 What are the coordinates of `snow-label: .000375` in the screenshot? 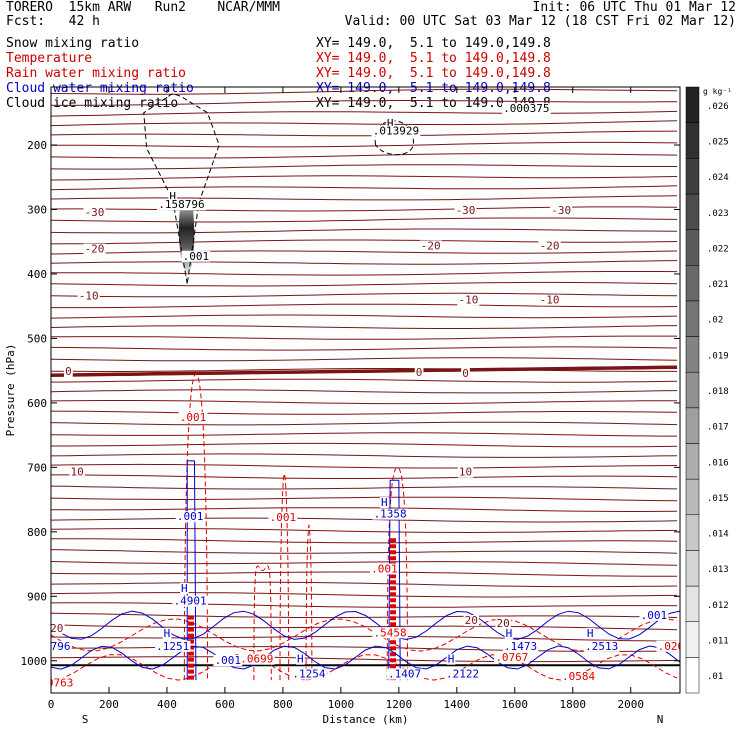 It's located at (526, 108).